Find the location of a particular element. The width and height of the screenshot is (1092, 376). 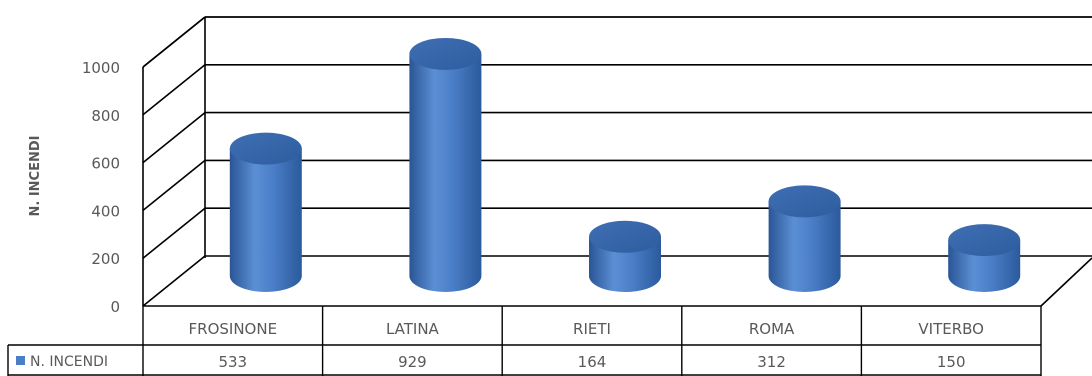

y-tick-label: 0 is located at coordinates (115, 307).